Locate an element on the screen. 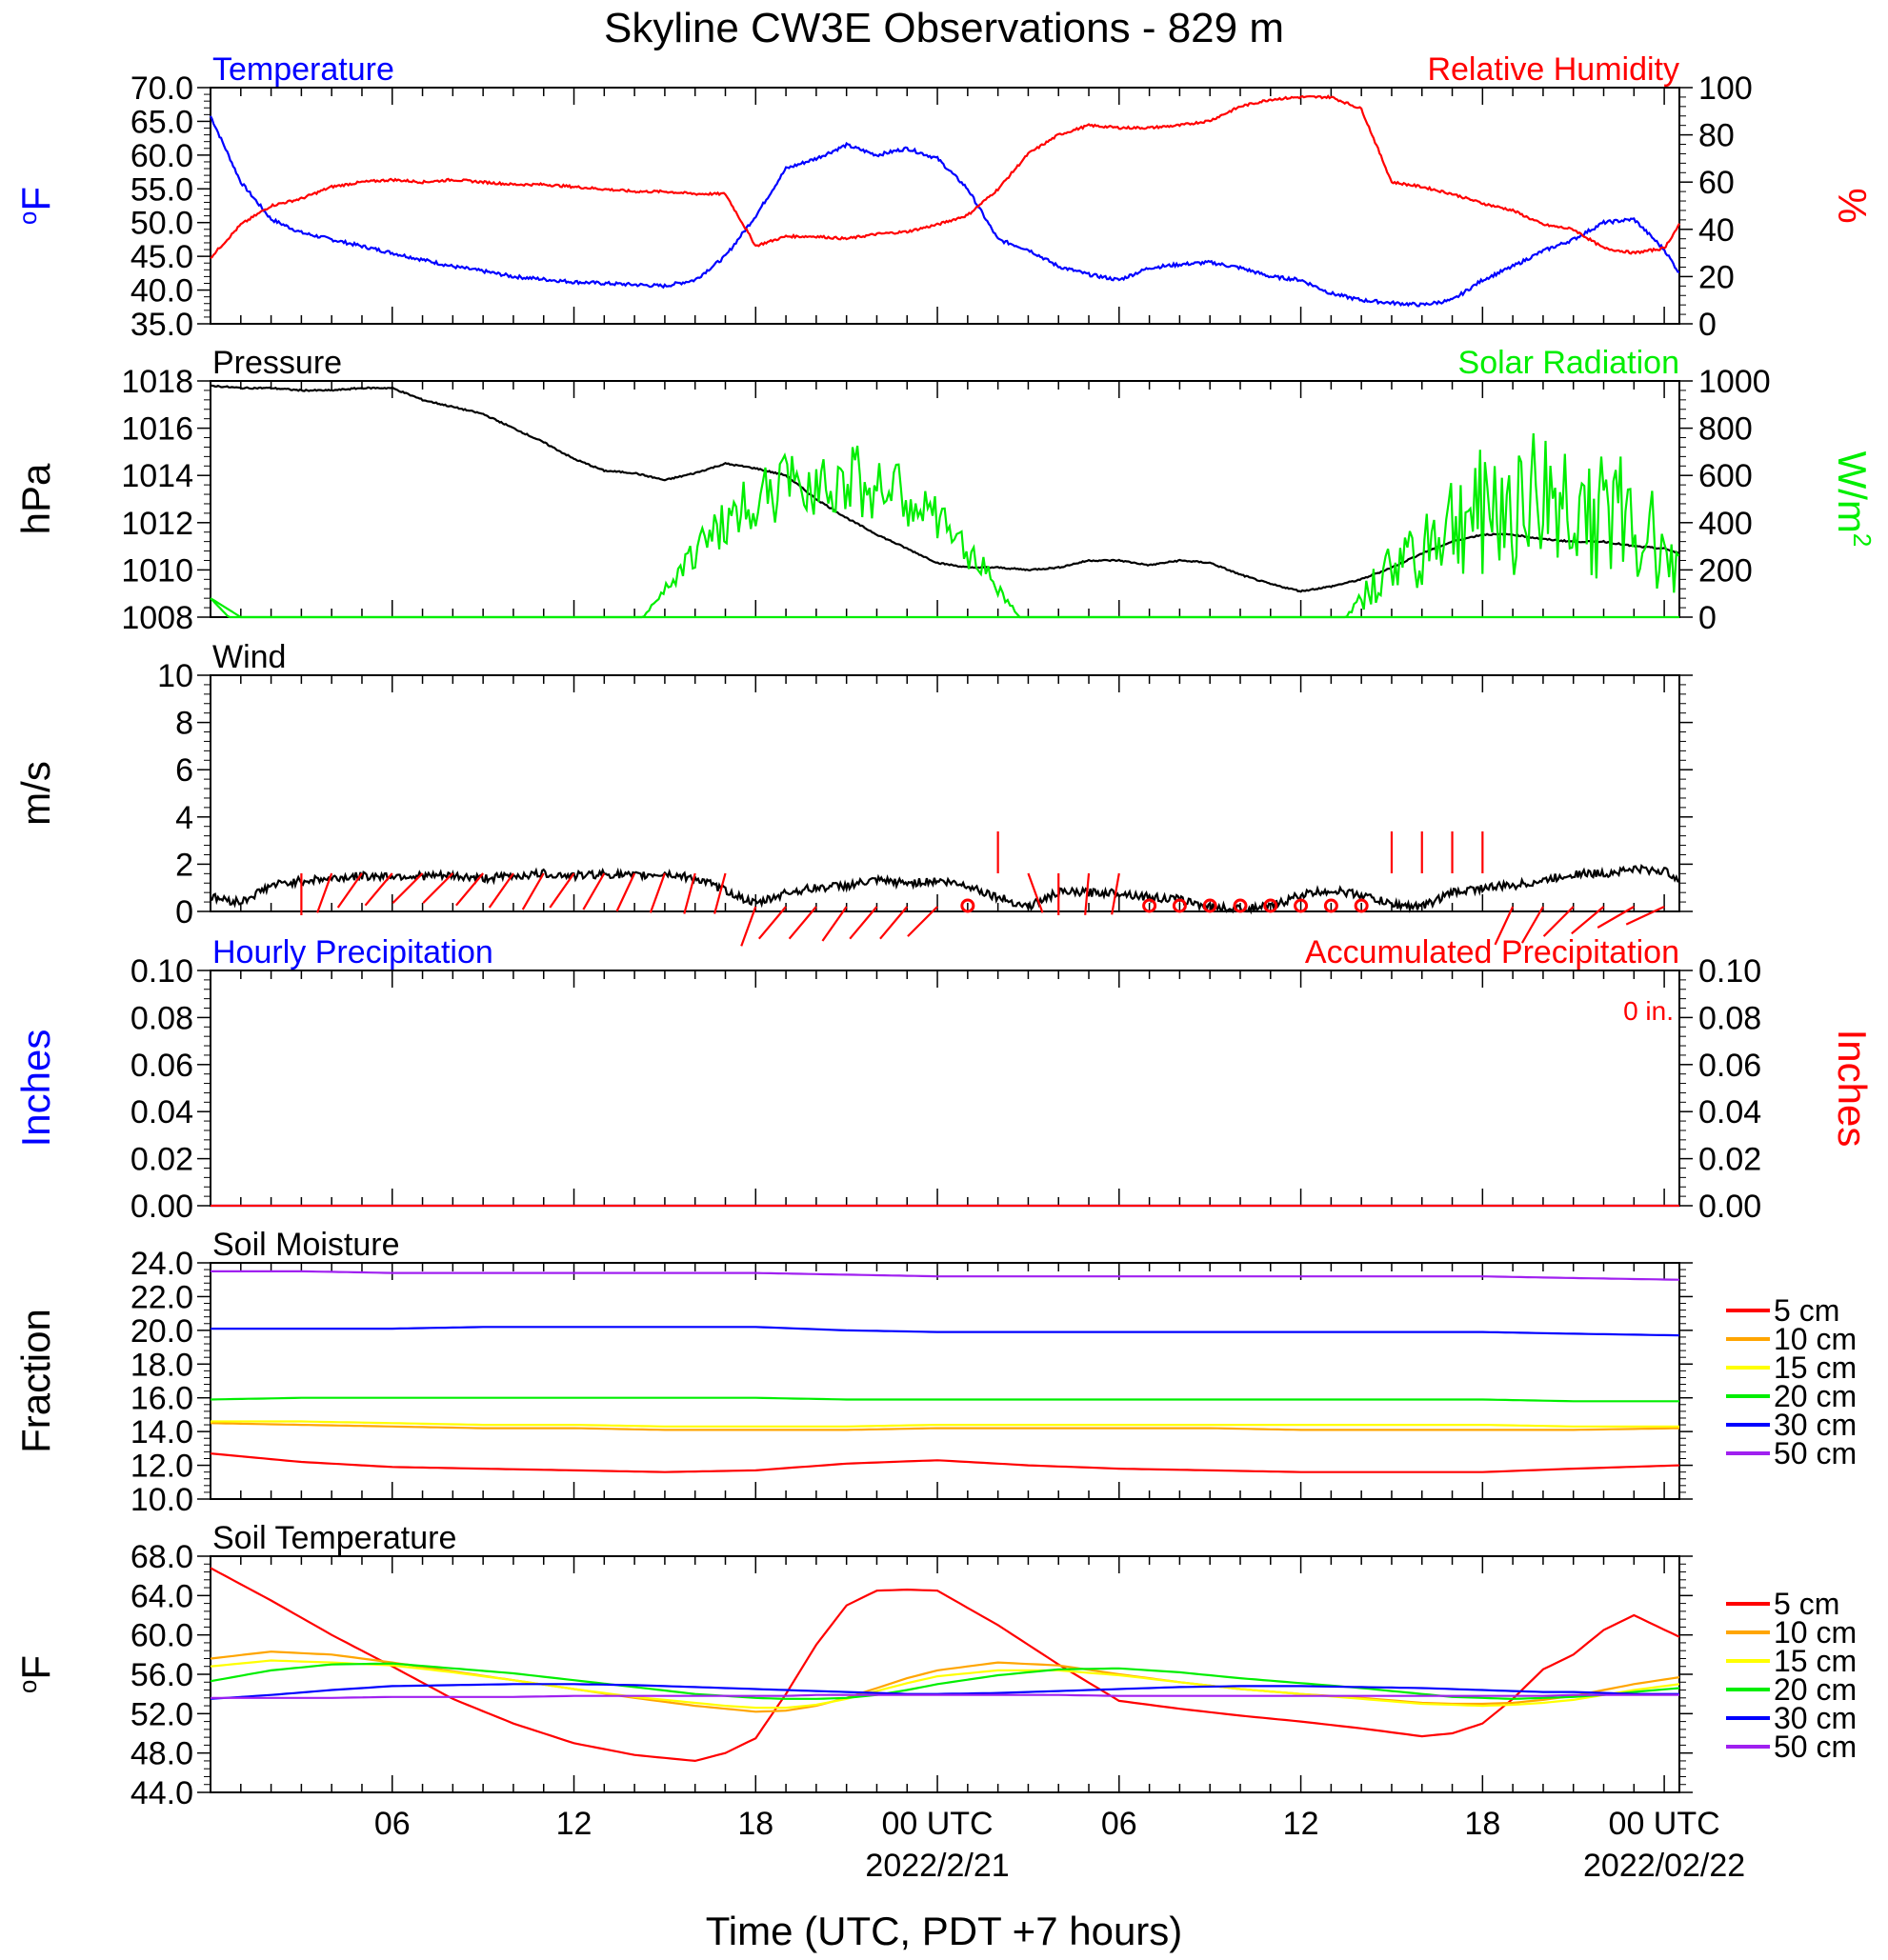 This screenshot has height=1960, width=1888. y-tick-label-left: 1018 is located at coordinates (157, 382).